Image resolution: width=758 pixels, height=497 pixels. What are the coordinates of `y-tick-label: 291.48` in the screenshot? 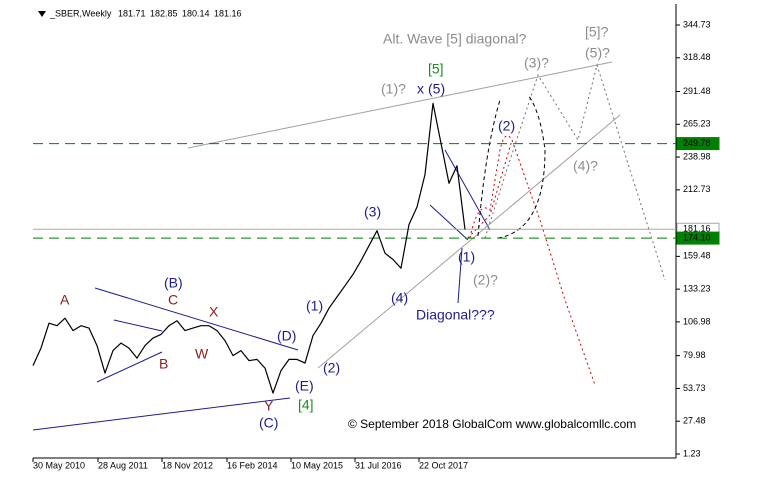 It's located at (697, 91).